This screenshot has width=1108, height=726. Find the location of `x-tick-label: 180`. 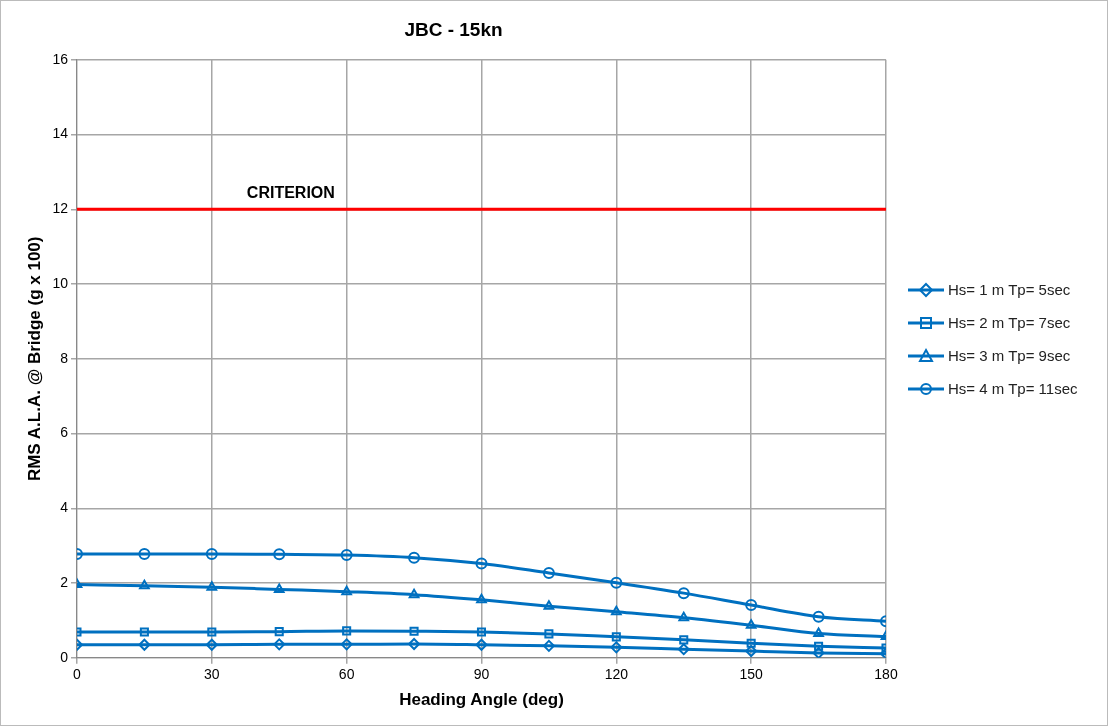

x-tick-label: 180 is located at coordinates (886, 674).